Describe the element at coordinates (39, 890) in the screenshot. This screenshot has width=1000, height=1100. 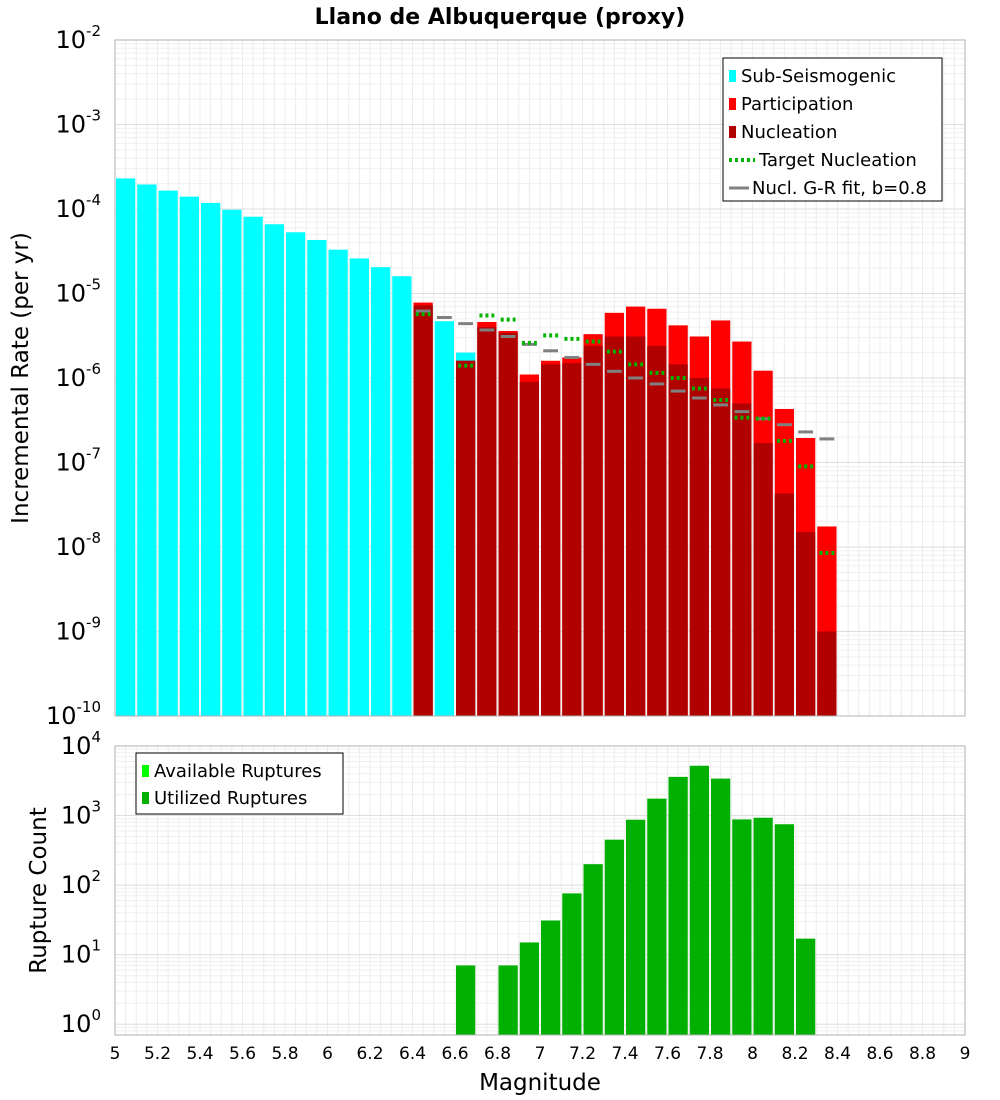
I see `count-y-axis-label: Rupture Count` at that location.